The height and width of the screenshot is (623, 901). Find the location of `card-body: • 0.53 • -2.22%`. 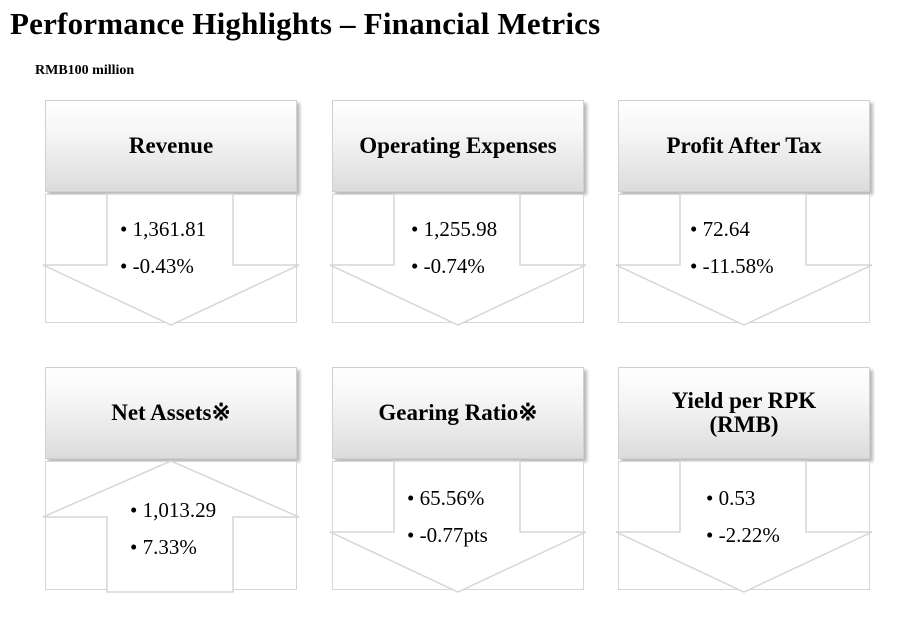

card-body: • 0.53 • -2.22% is located at coordinates (744, 526).